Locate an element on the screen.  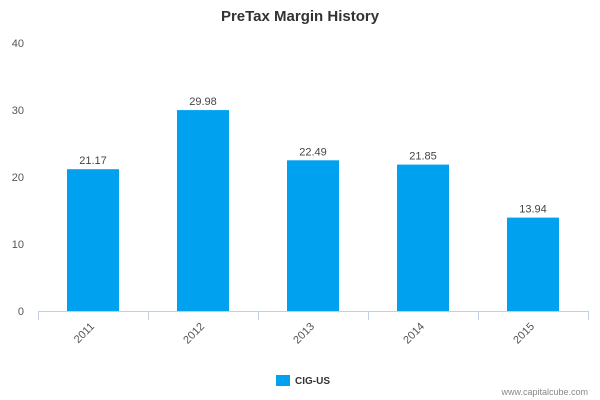
x-tick-label: 2015 is located at coordinates (524, 334).